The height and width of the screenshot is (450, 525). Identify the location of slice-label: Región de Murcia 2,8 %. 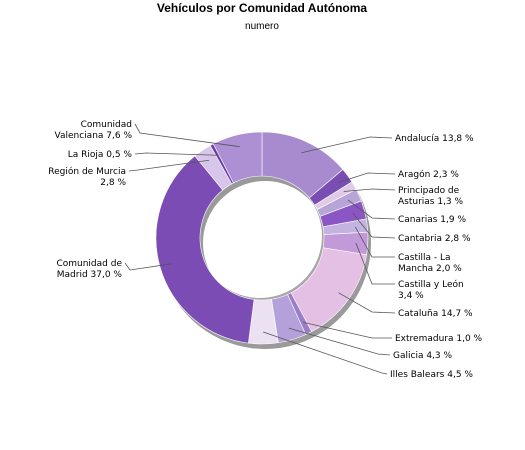
(87, 177).